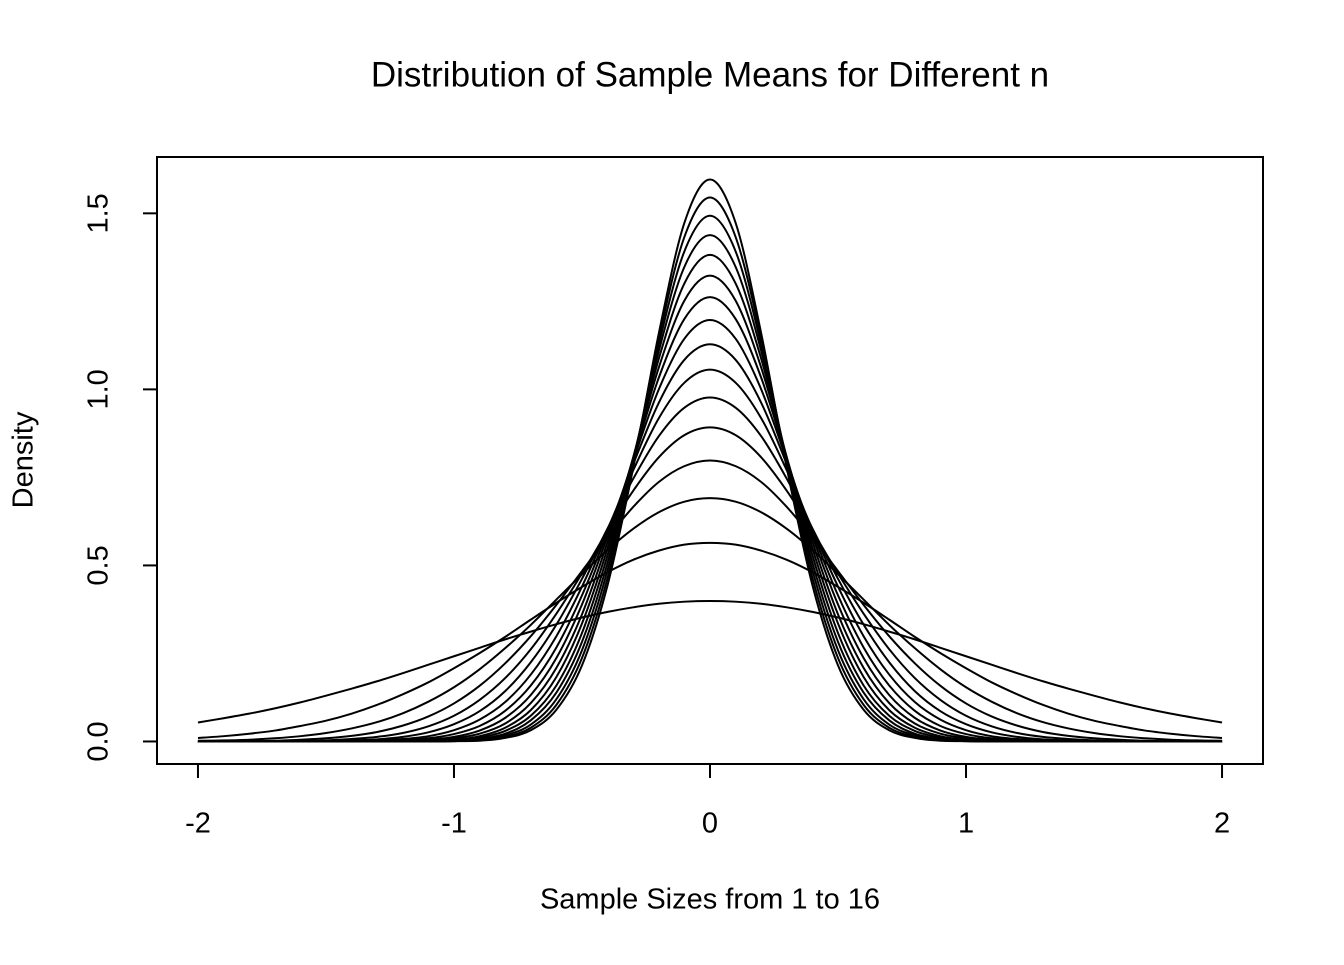 This screenshot has width=1344, height=965. I want to click on x-tick-label: -1, so click(454, 824).